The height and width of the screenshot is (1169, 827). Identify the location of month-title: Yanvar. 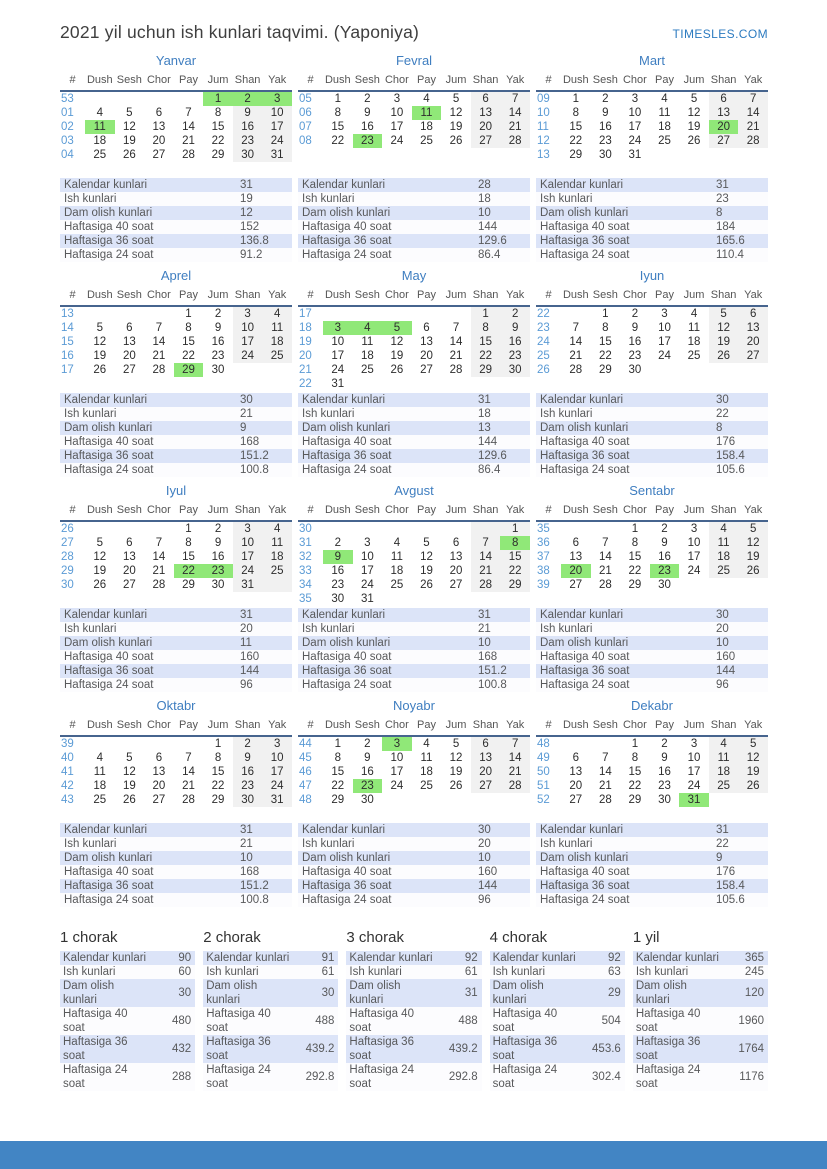
(176, 60).